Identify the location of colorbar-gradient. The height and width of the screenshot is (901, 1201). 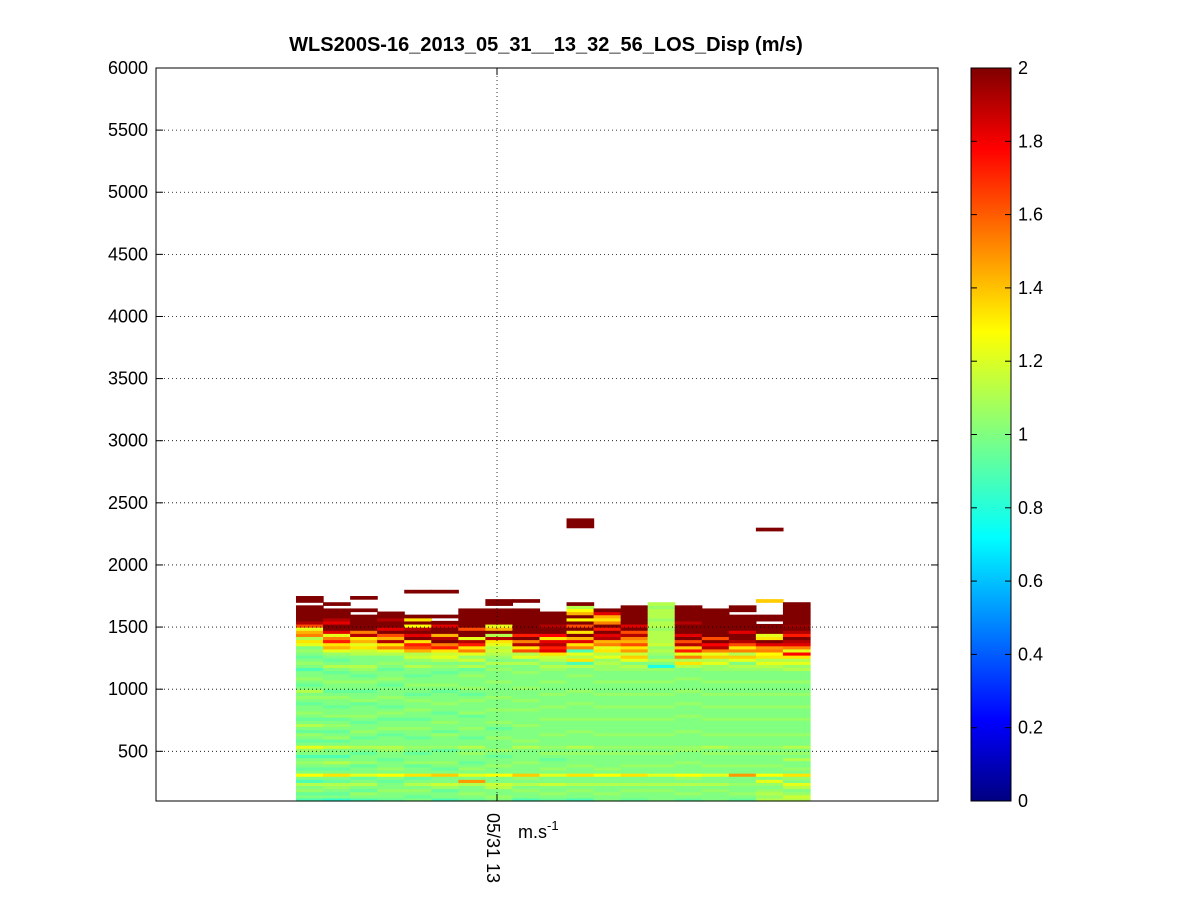
(991, 434).